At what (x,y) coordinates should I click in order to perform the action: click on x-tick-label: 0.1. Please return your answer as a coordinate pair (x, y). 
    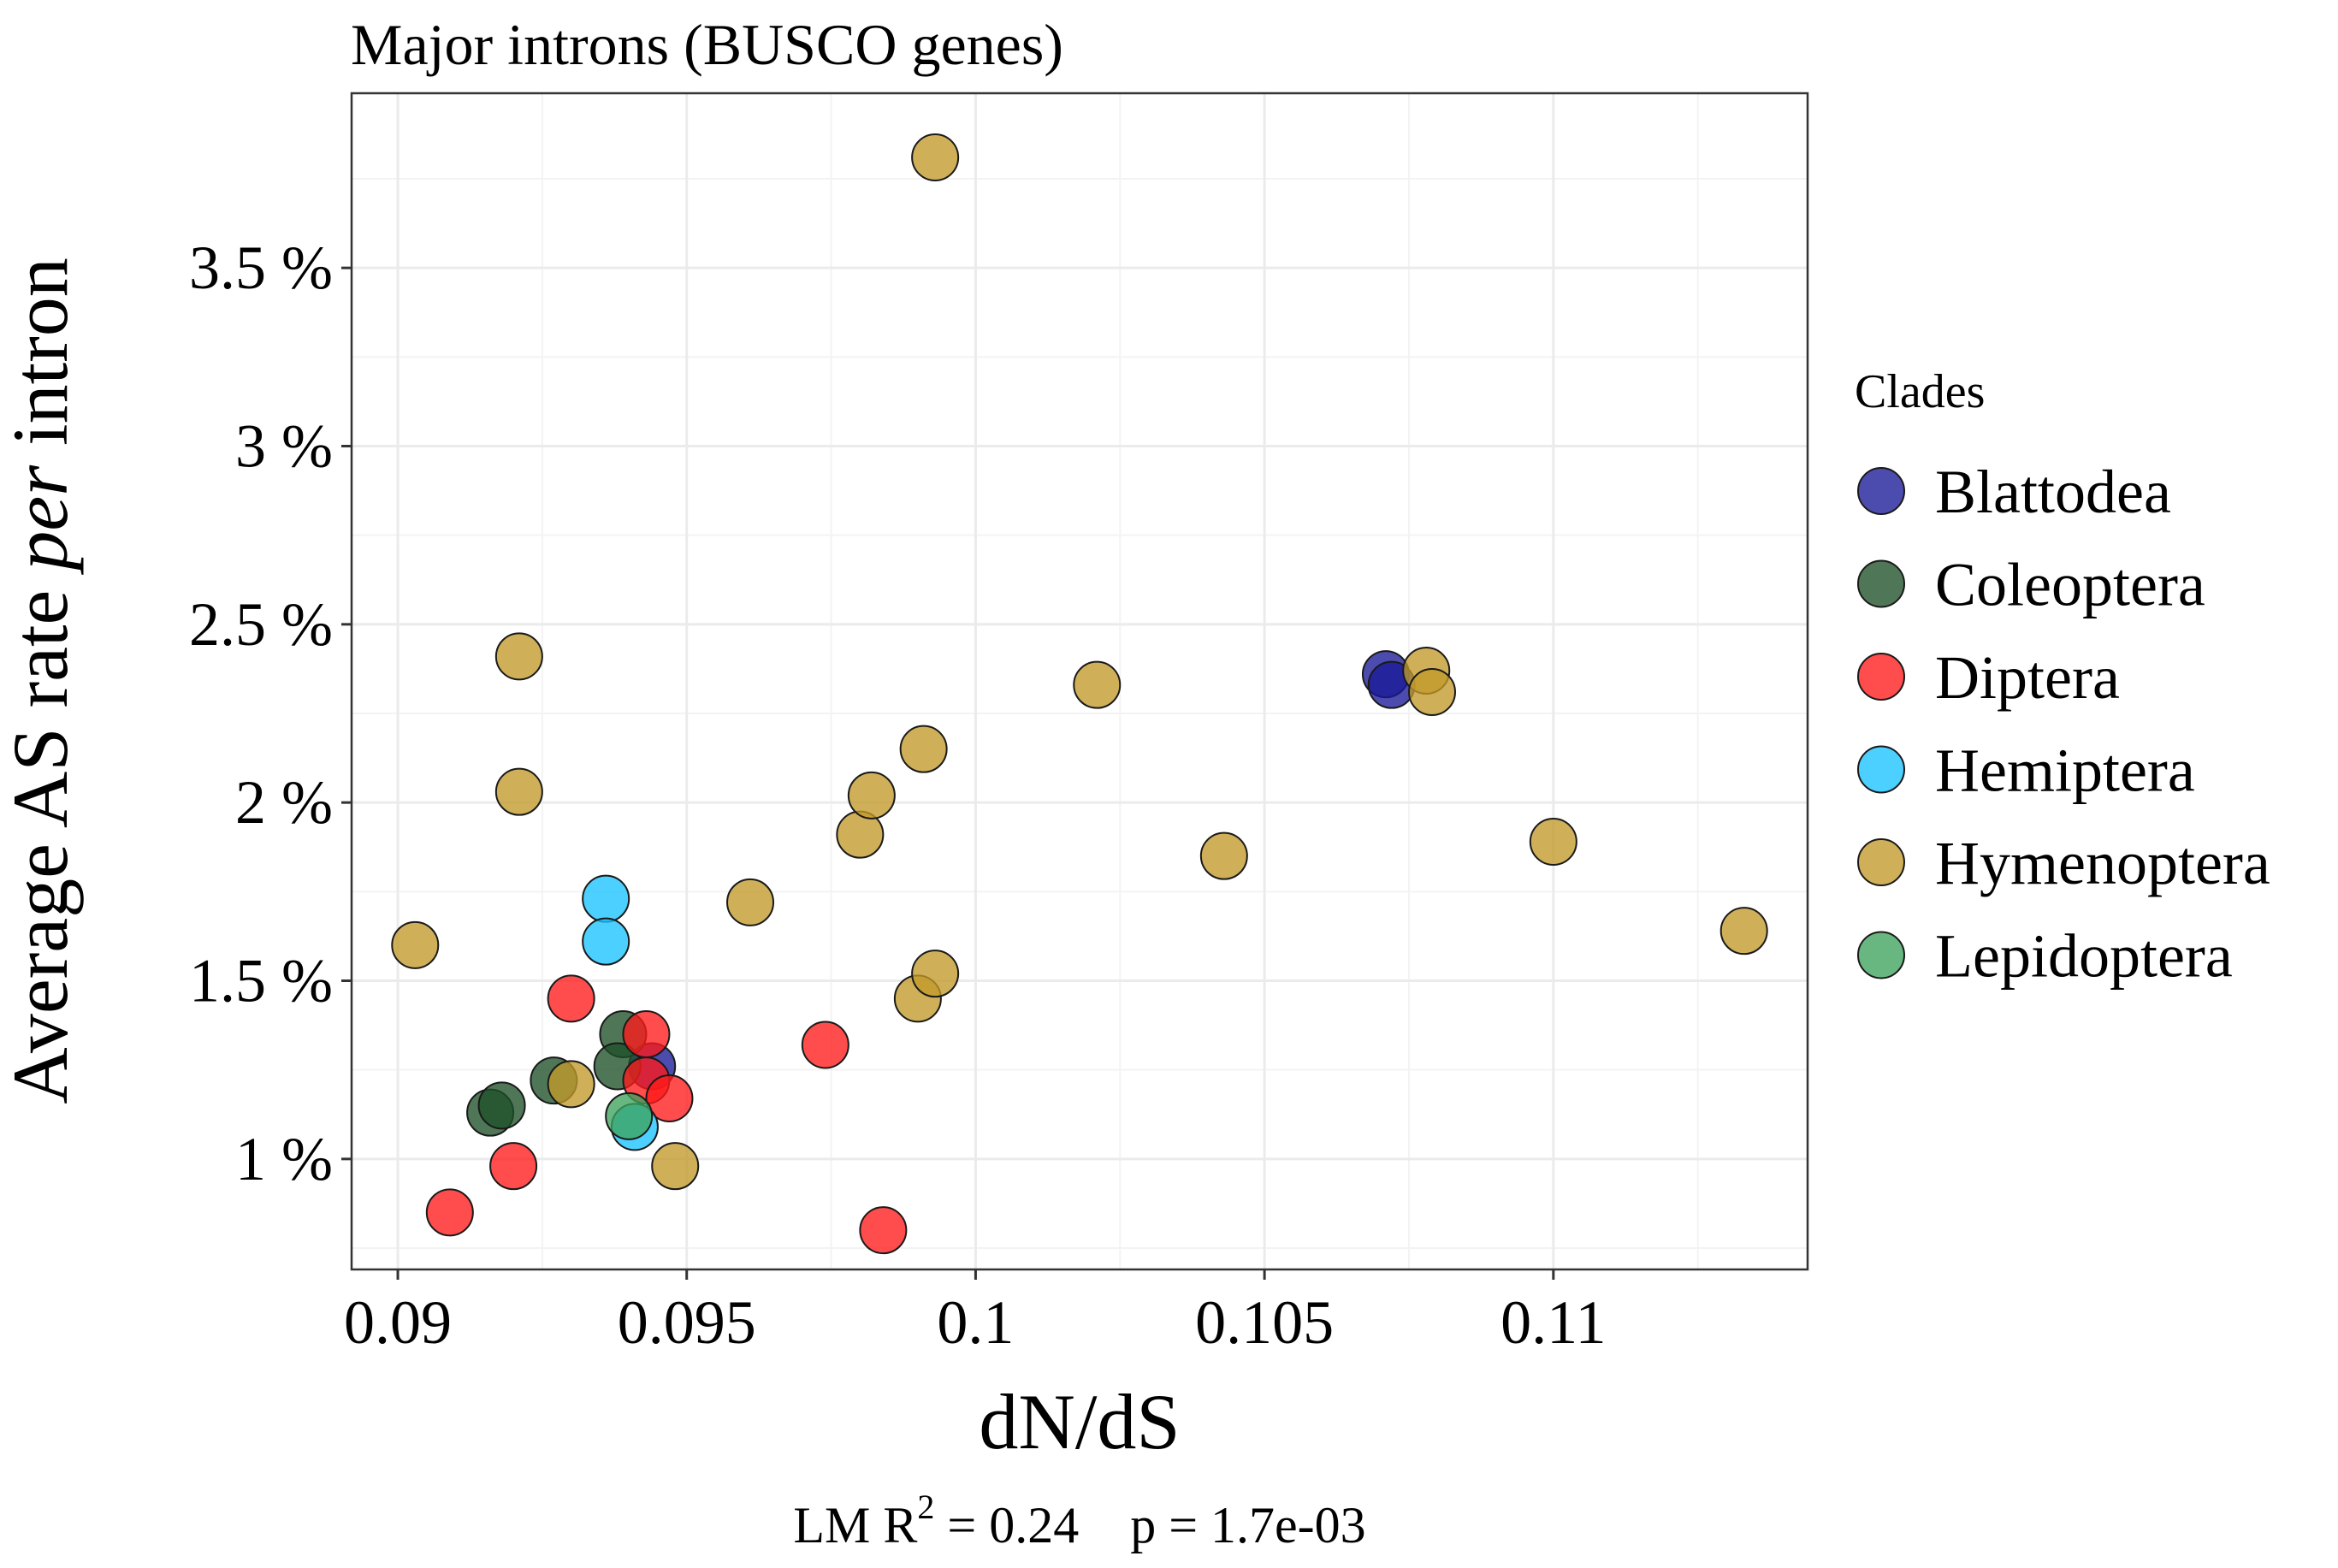
    Looking at the image, I should click on (975, 1322).